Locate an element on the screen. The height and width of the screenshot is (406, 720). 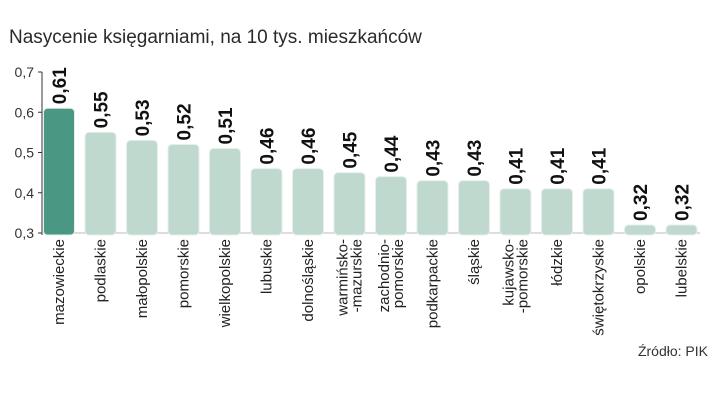
y-tick-label: 0,3 is located at coordinates (25, 233).